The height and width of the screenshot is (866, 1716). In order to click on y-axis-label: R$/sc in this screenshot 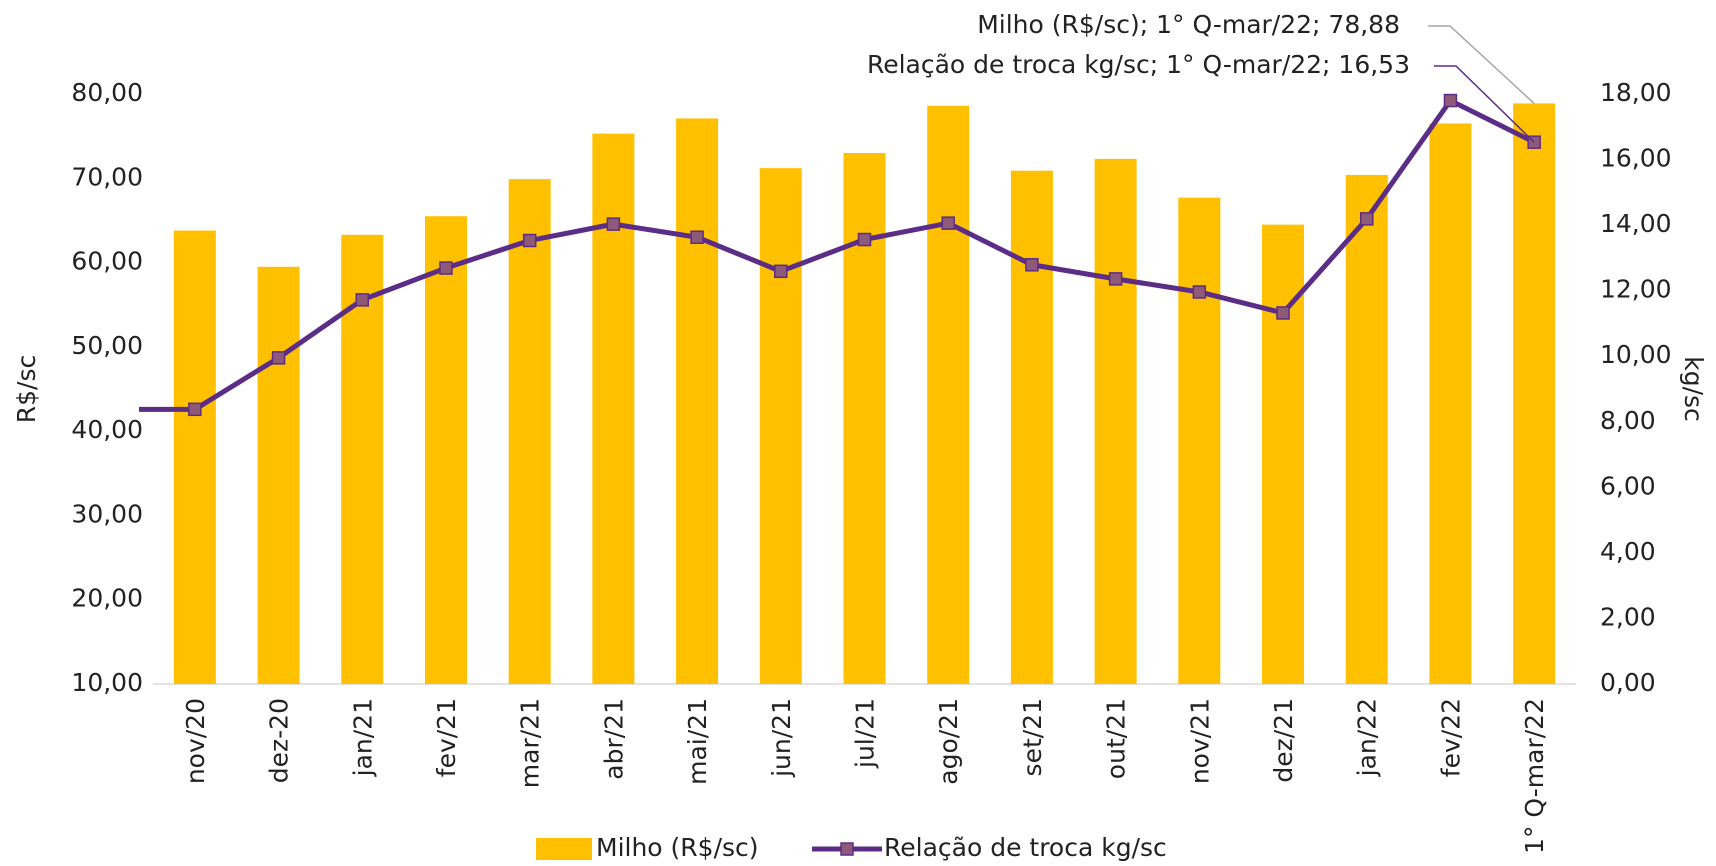, I will do `click(26, 389)`.